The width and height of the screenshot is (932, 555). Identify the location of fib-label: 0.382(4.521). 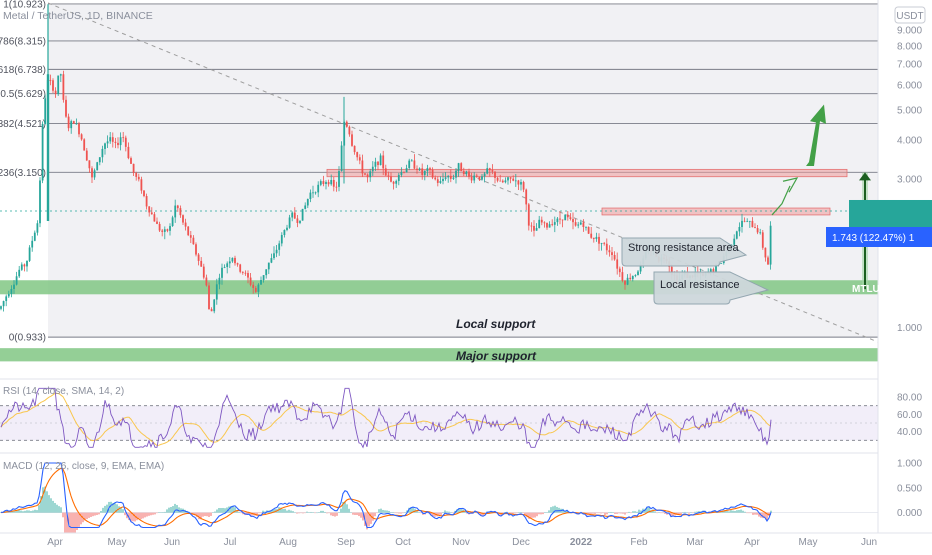
(23, 124).